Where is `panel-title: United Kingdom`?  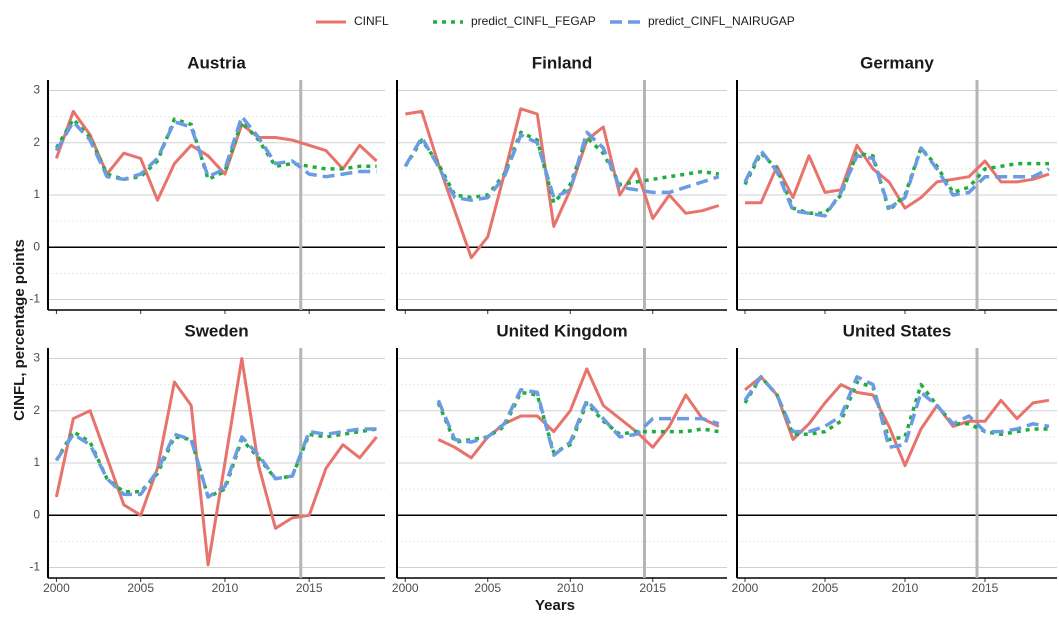 panel-title: United Kingdom is located at coordinates (561, 330).